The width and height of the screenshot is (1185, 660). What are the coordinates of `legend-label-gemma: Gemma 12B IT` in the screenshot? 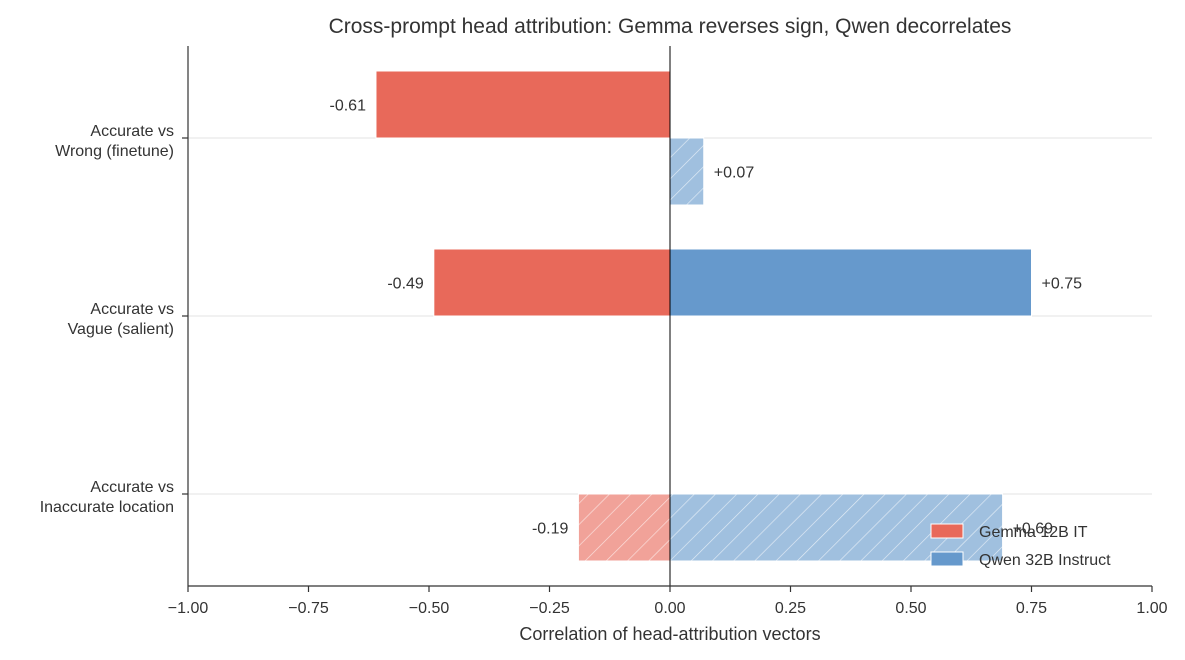 It's located at (1033, 532).